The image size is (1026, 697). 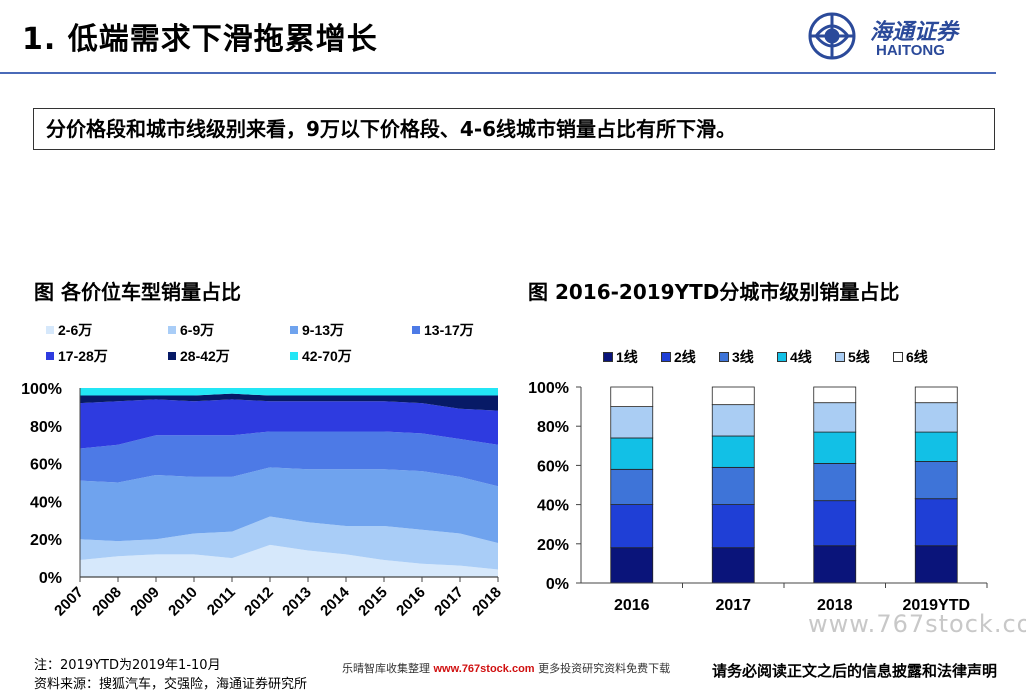 What do you see at coordinates (69, 330) in the screenshot?
I see `legend-item: 2-6万` at bounding box center [69, 330].